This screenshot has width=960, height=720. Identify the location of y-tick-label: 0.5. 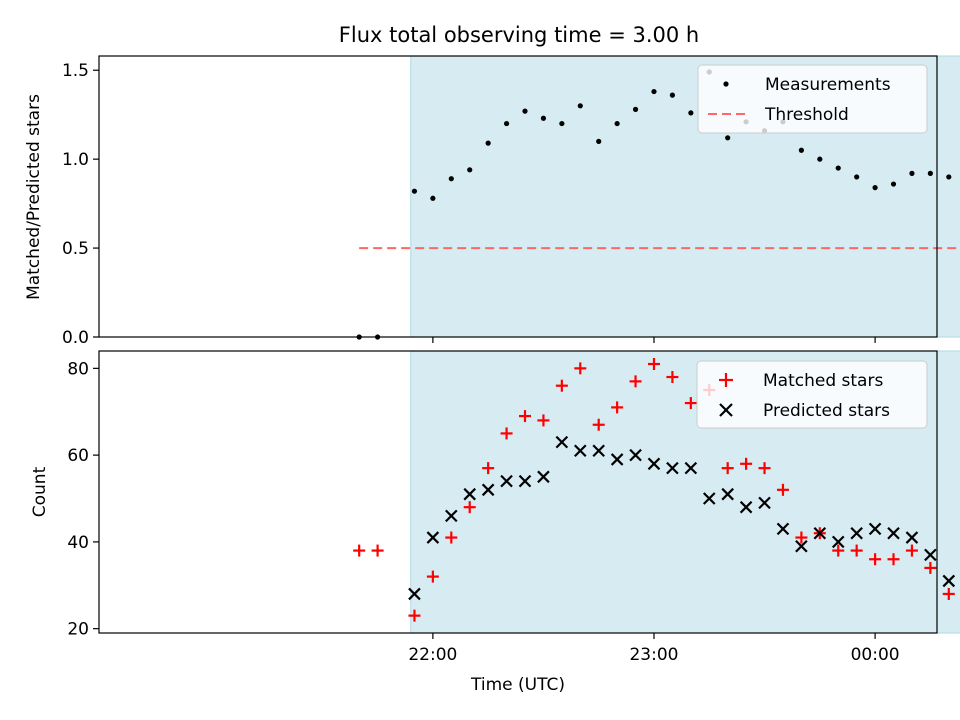
(75, 249).